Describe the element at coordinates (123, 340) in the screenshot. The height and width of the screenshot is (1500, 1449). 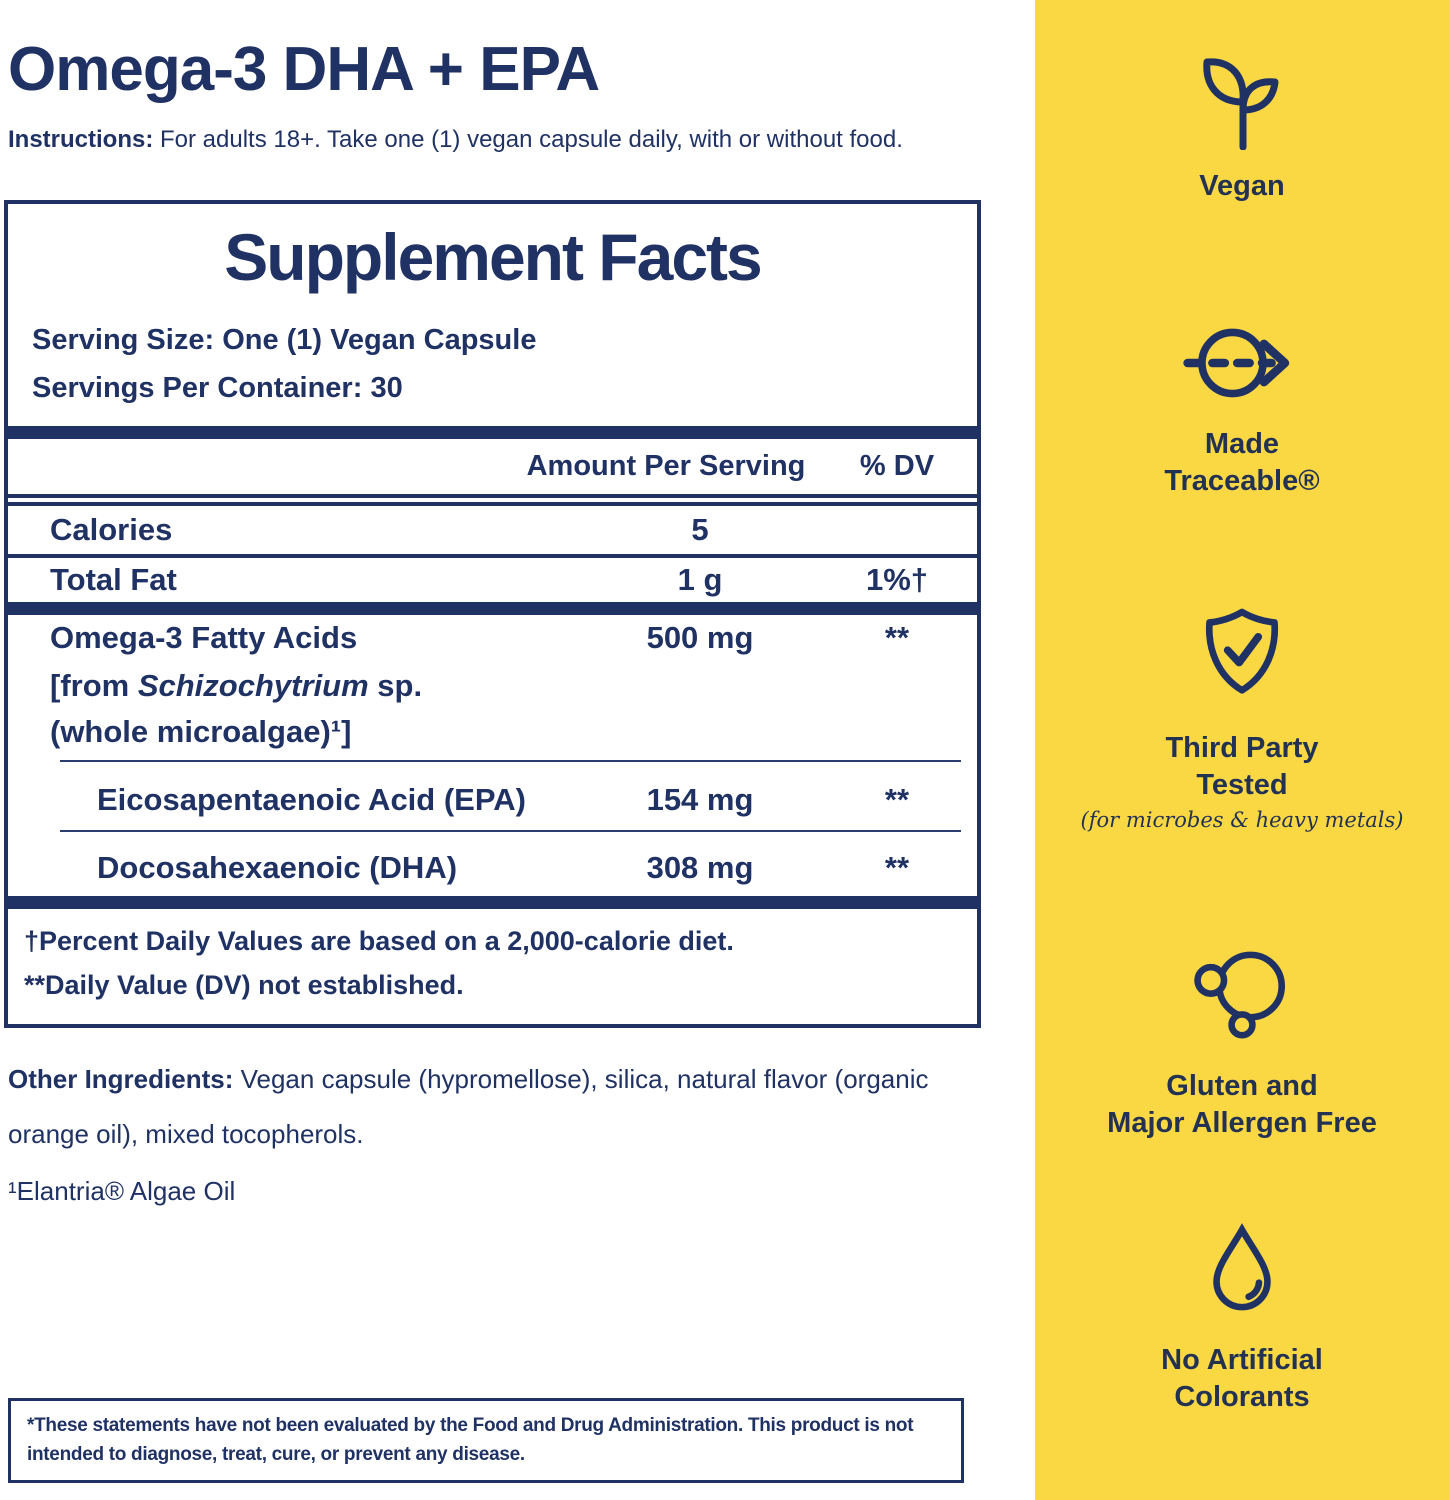
I see `serving-size-label: Serving Size:` at that location.